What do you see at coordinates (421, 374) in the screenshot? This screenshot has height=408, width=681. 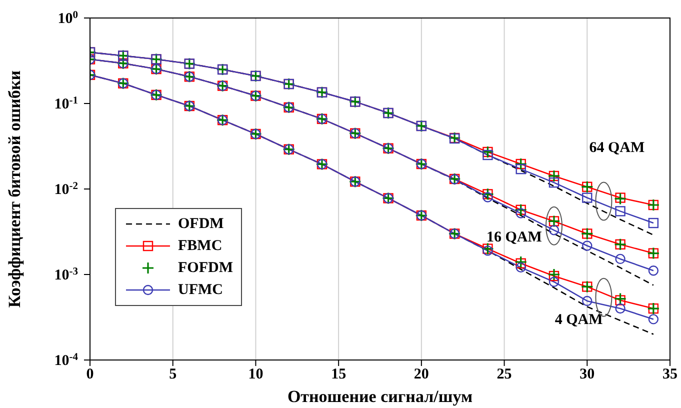 I see `x-tick-label: 20` at bounding box center [421, 374].